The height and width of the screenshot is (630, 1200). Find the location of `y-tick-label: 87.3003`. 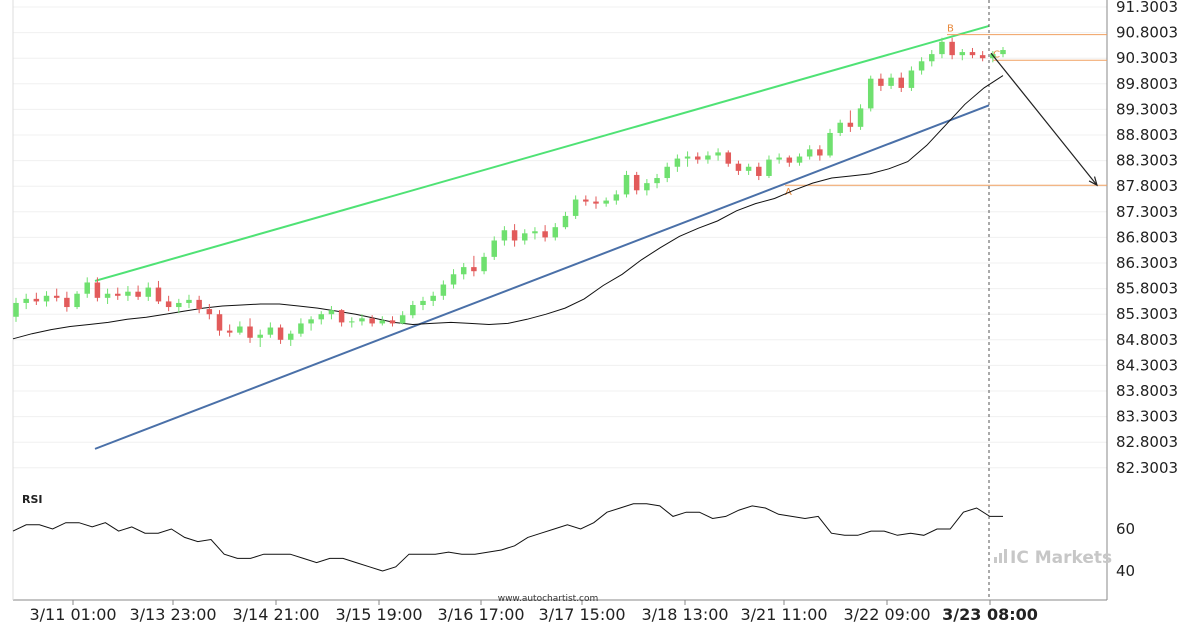

y-tick-label: 87.3003 is located at coordinates (1147, 212).